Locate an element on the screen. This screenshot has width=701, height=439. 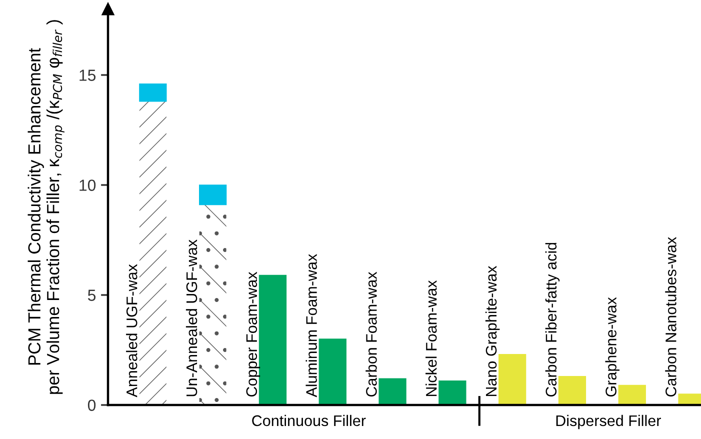
text: Continuous Filler is located at coordinates (309, 420).